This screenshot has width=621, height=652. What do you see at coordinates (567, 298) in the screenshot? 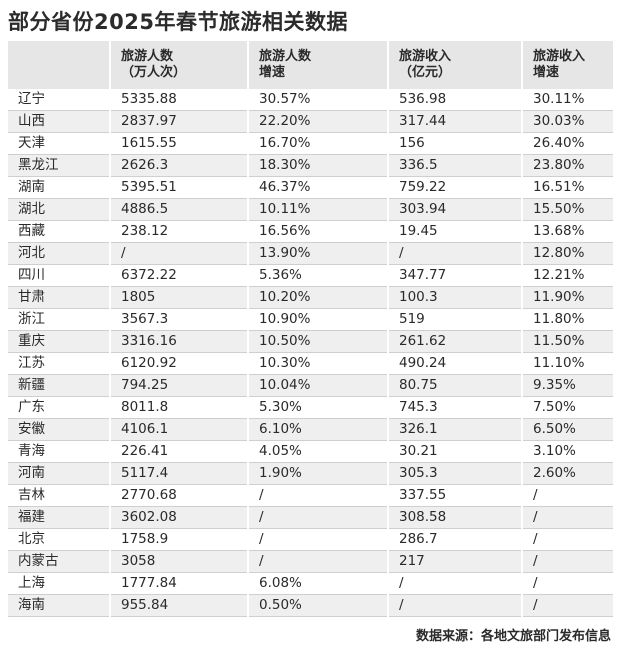
I see `cell-revenue-growth: 11.90%` at bounding box center [567, 298].